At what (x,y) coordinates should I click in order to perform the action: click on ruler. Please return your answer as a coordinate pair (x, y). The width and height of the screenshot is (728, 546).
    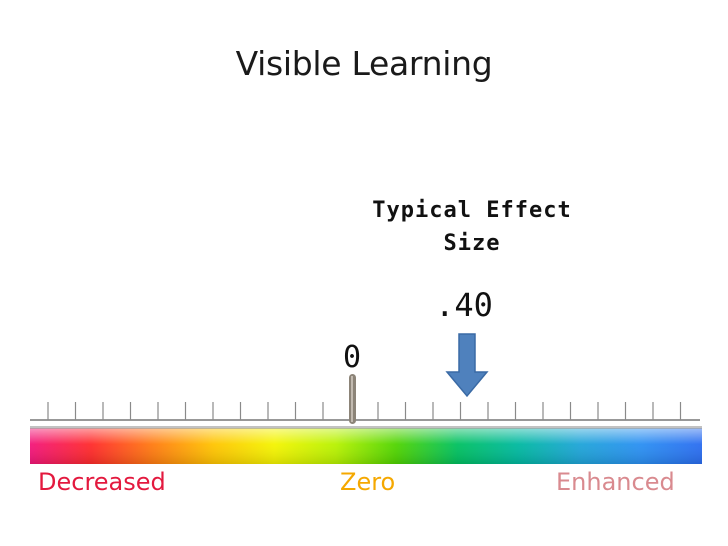
    Looking at the image, I should click on (365, 411).